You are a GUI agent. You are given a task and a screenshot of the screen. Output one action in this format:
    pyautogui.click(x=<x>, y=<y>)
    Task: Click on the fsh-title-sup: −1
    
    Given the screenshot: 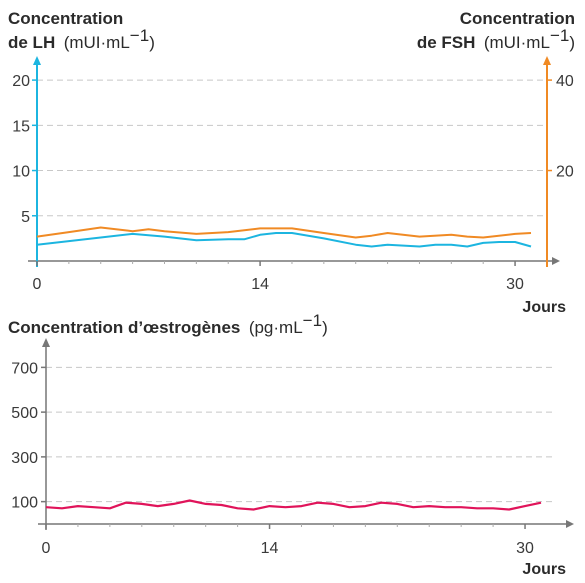 What is the action you would take?
    pyautogui.click(x=559, y=35)
    